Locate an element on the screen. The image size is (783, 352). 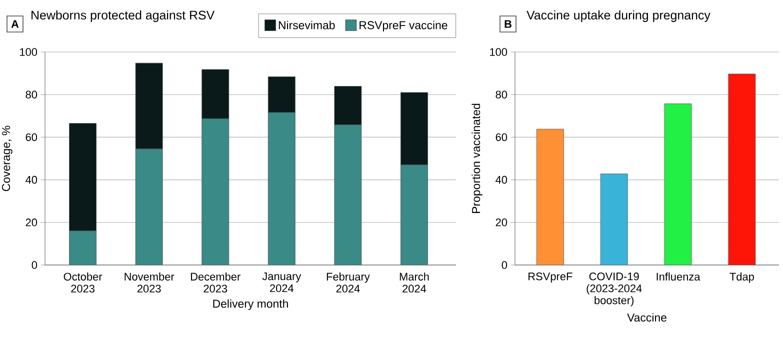
x-tick-label: COVID-19 (2023-2024 booster) is located at coordinates (614, 289).